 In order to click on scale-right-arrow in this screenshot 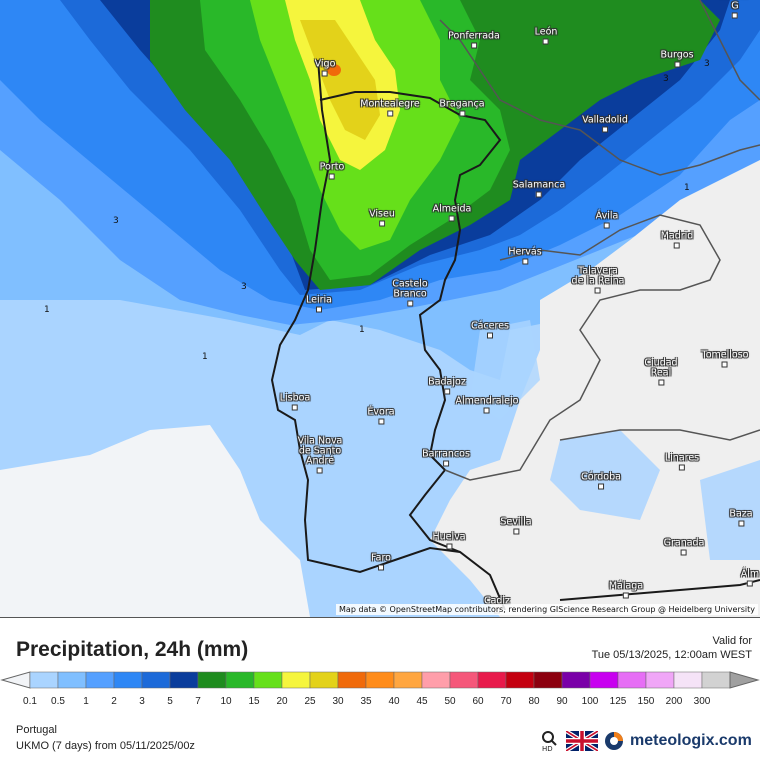, I will do `click(744, 680)`.